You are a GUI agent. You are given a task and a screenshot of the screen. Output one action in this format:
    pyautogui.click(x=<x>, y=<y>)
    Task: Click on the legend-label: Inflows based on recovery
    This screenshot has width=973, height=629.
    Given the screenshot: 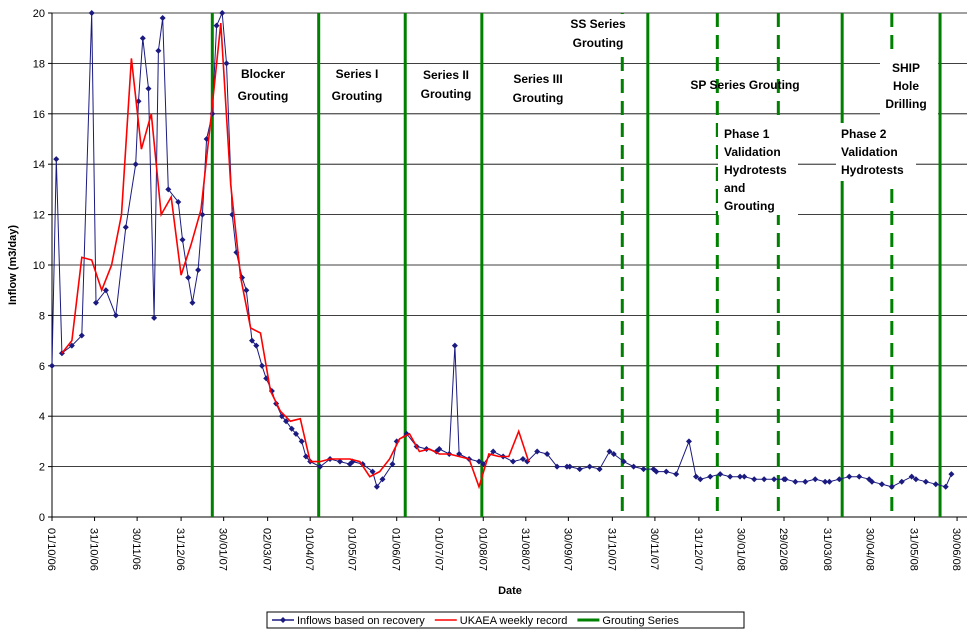 What is the action you would take?
    pyautogui.click(x=361, y=621)
    